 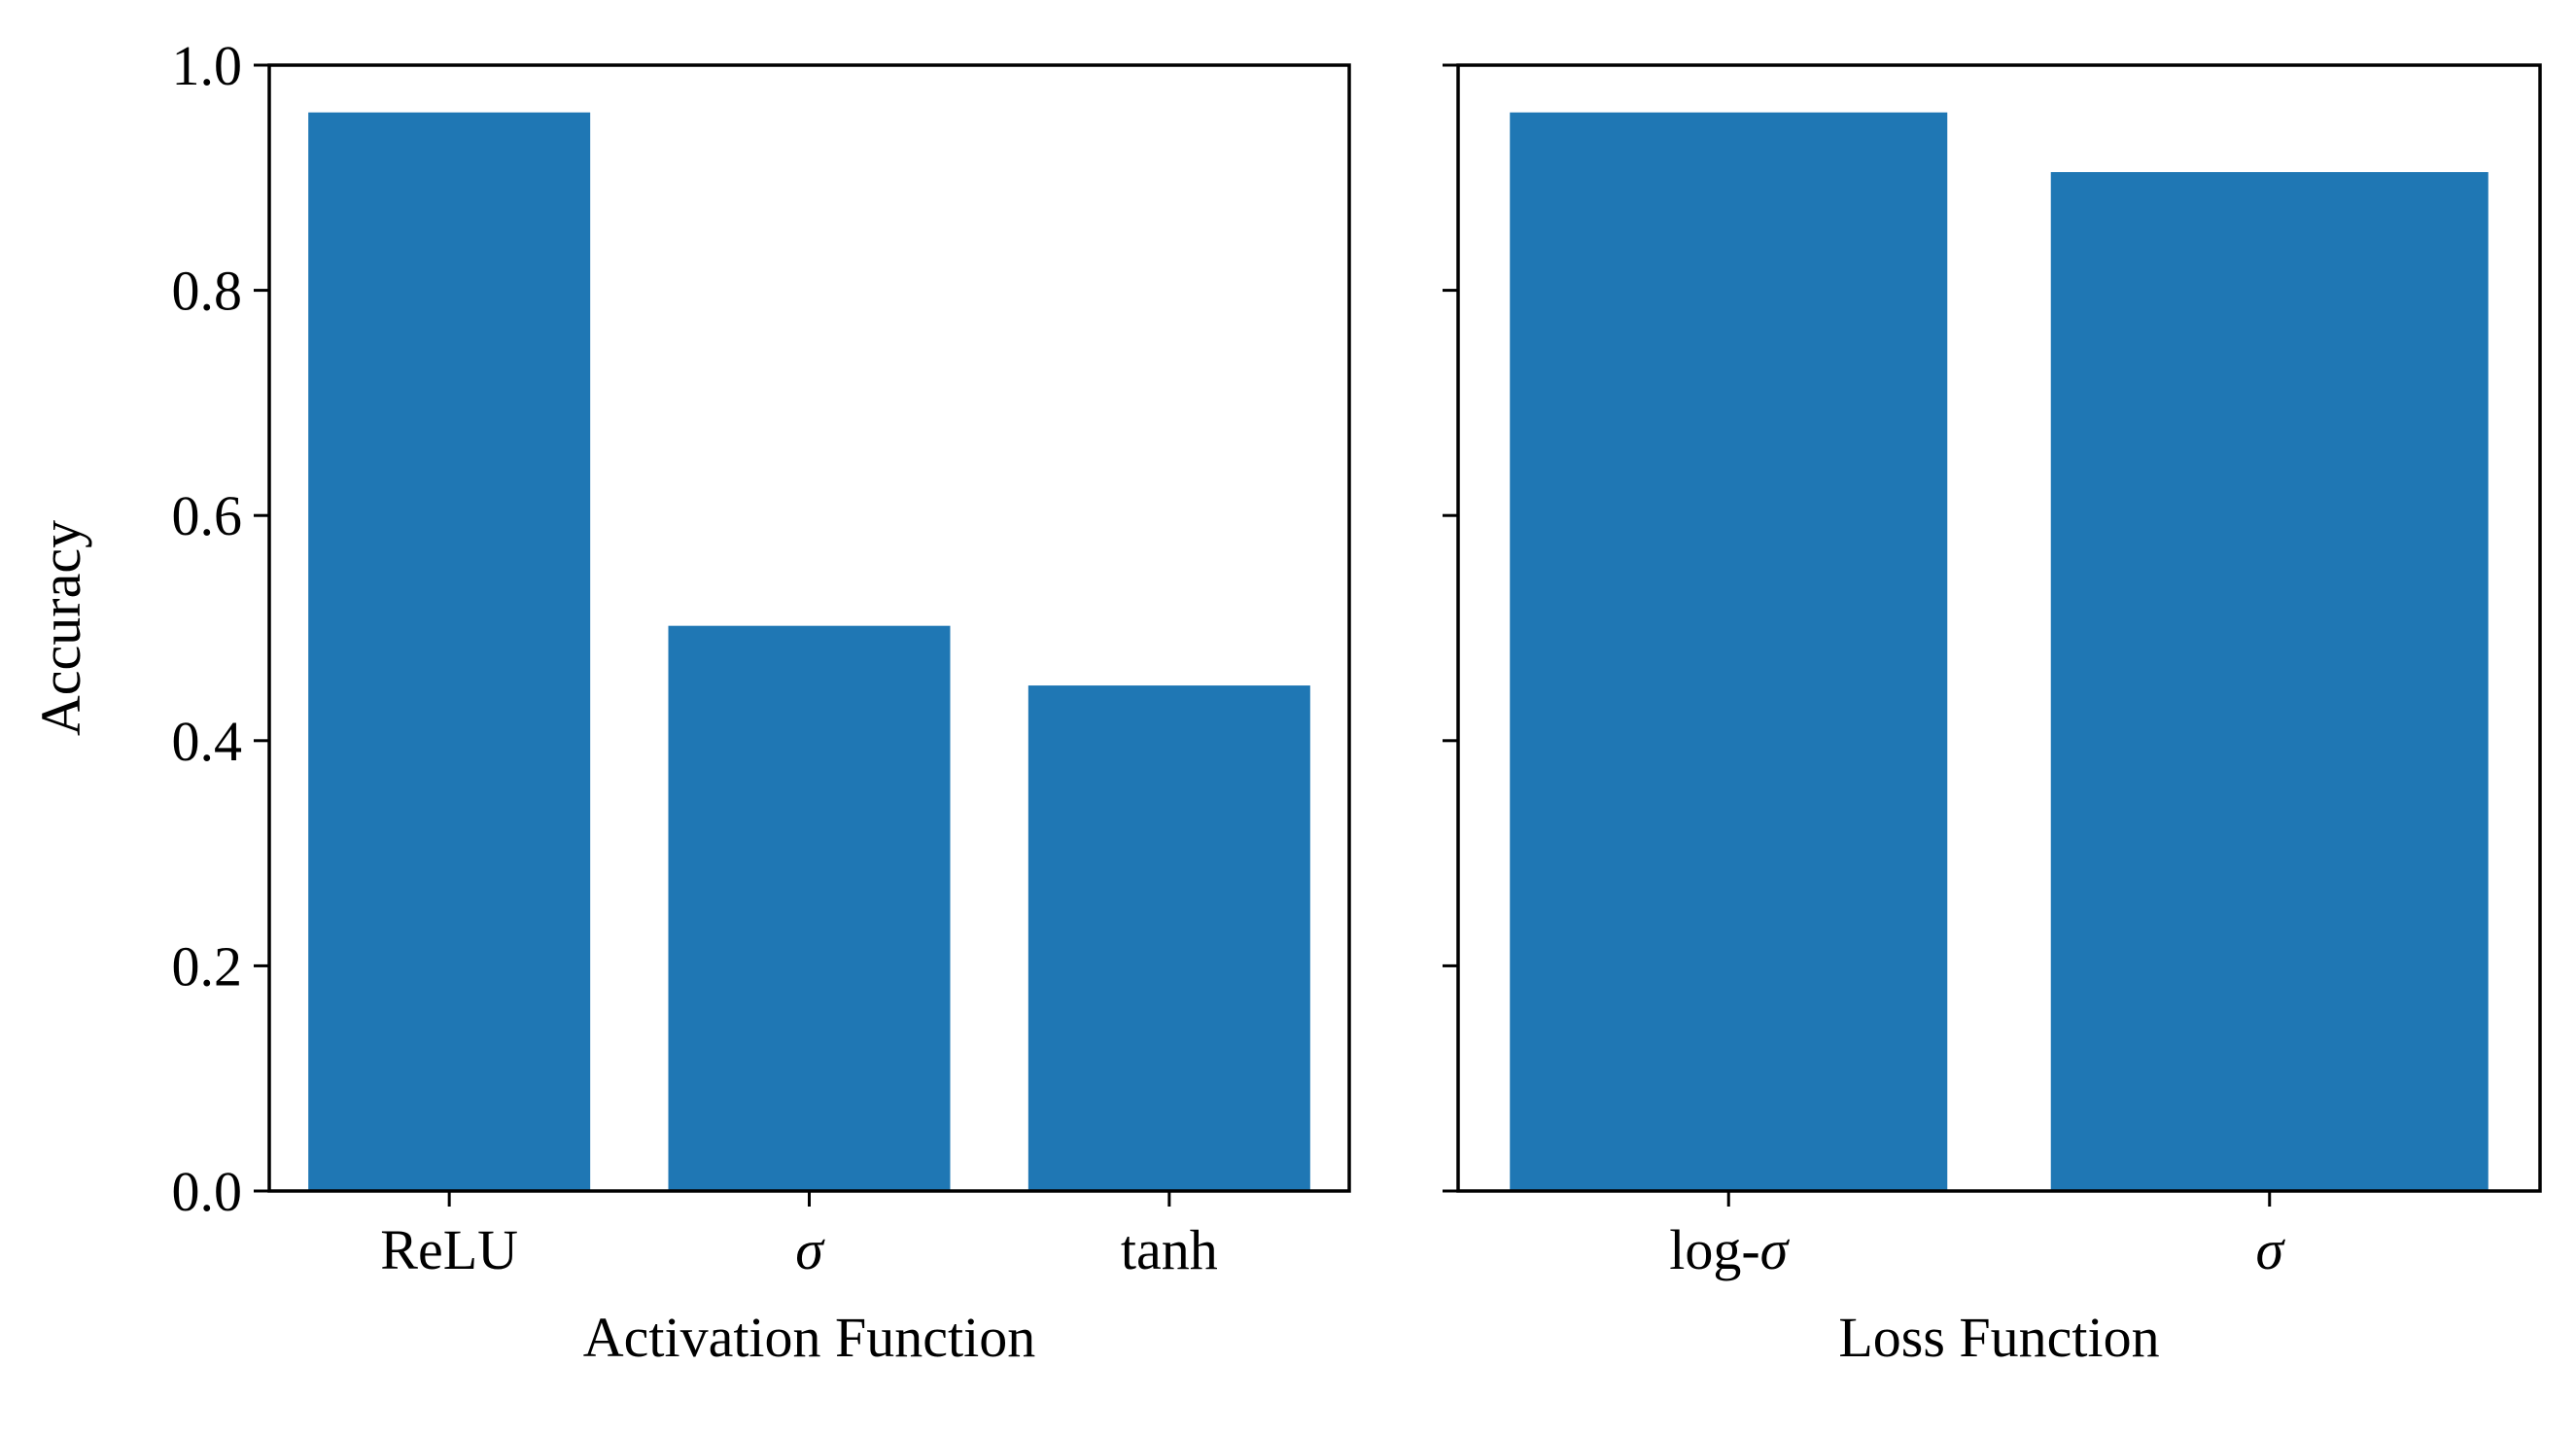 I want to click on x-axis-label: Loss Function, so click(x=1998, y=1337).